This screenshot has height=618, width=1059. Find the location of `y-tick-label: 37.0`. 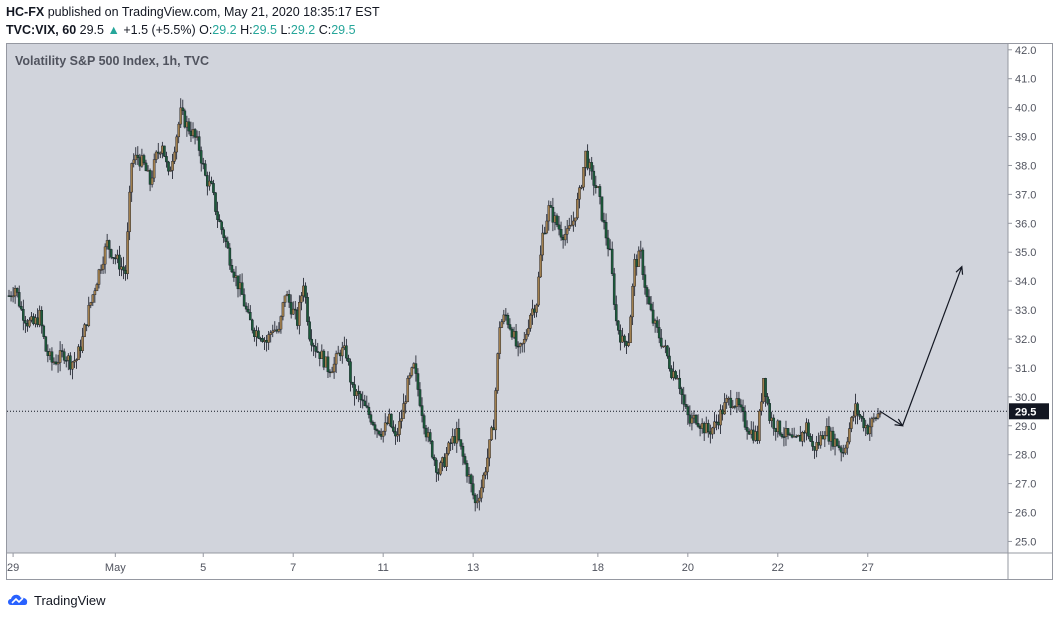

y-tick-label: 37.0 is located at coordinates (1025, 195).